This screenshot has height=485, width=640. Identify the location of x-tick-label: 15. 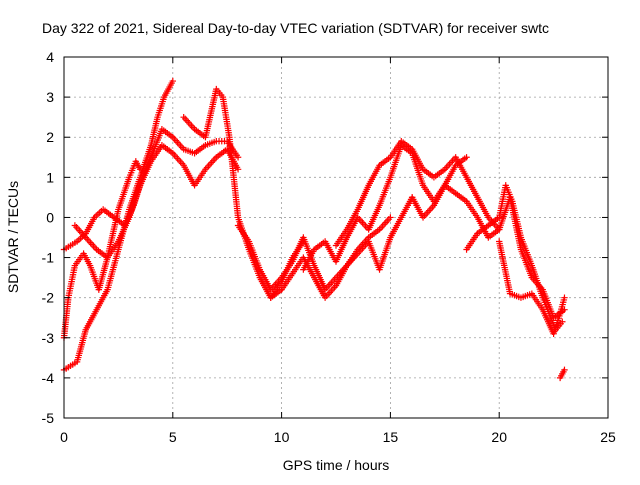
(391, 437).